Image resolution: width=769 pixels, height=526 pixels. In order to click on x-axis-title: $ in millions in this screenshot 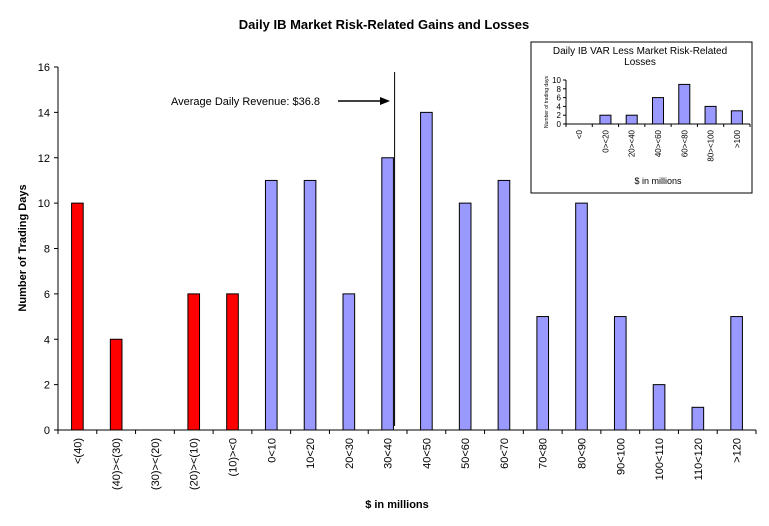, I will do `click(397, 505)`.